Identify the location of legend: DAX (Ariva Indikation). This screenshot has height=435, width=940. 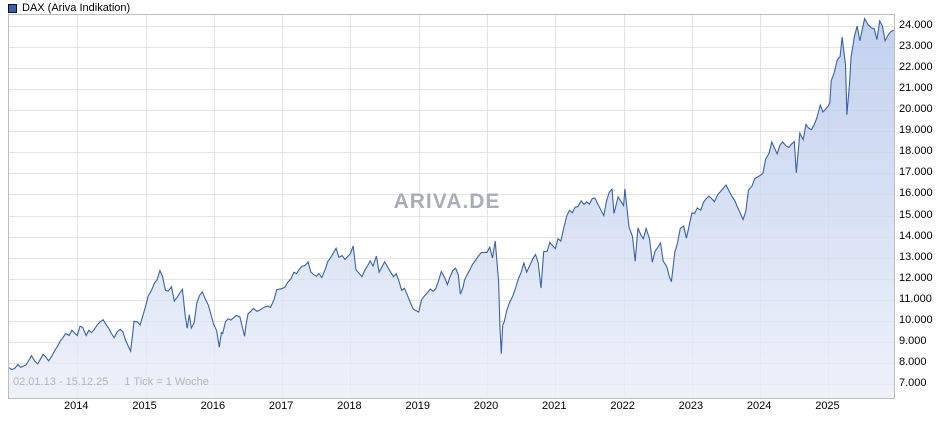
(69, 8).